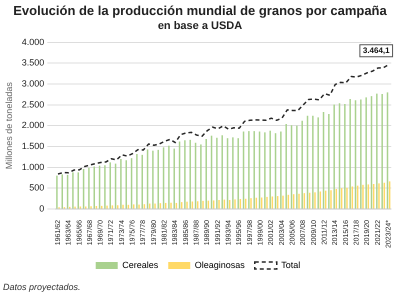 The height and width of the screenshot is (300, 400). I want to click on text: Datos proyectados., so click(42, 287).